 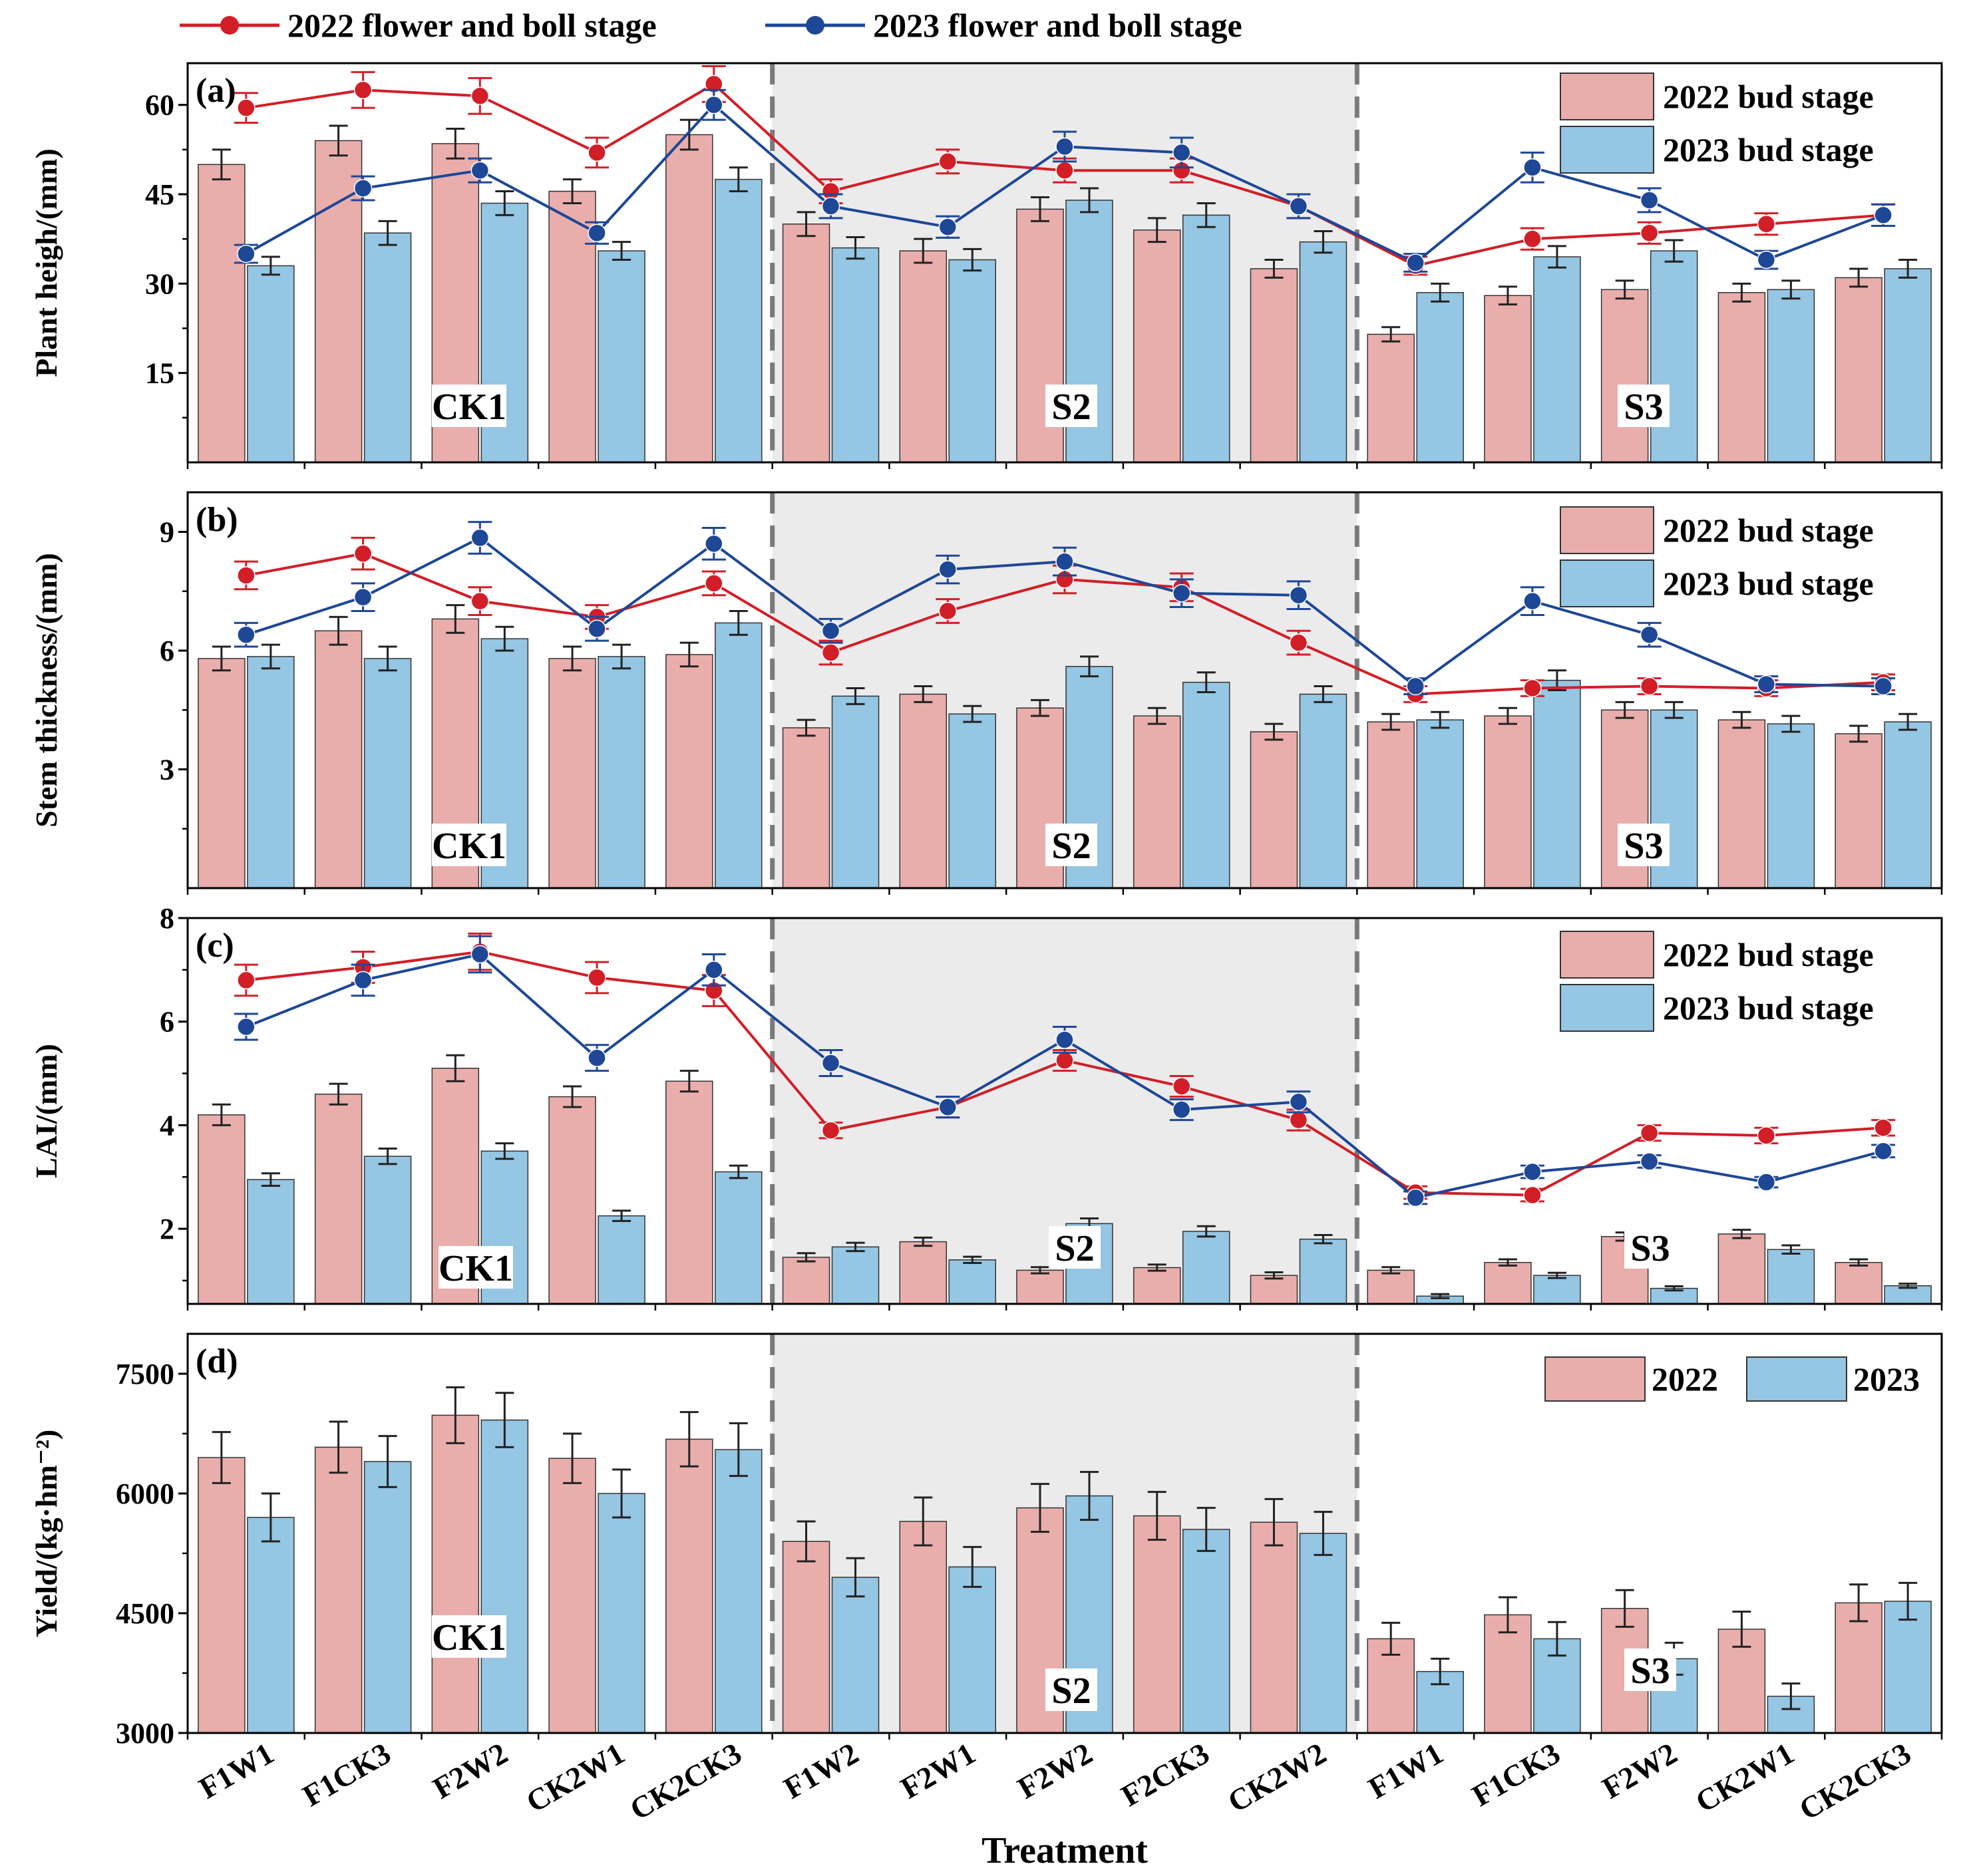 What do you see at coordinates (217, 520) in the screenshot?
I see `panel-label: (b)` at bounding box center [217, 520].